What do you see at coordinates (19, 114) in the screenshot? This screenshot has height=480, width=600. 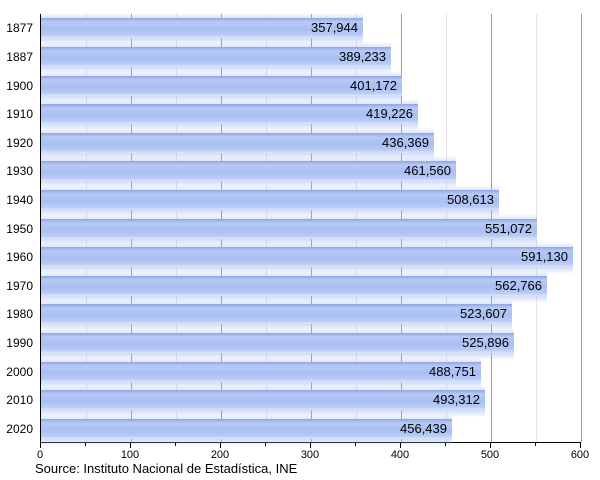 I see `y-axis-label: 1910` at bounding box center [19, 114].